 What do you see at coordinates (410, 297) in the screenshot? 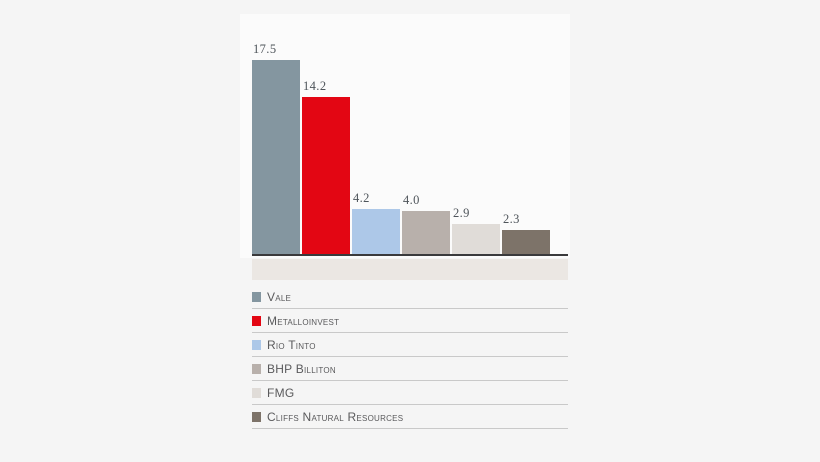
I see `legend-item: Vale` at bounding box center [410, 297].